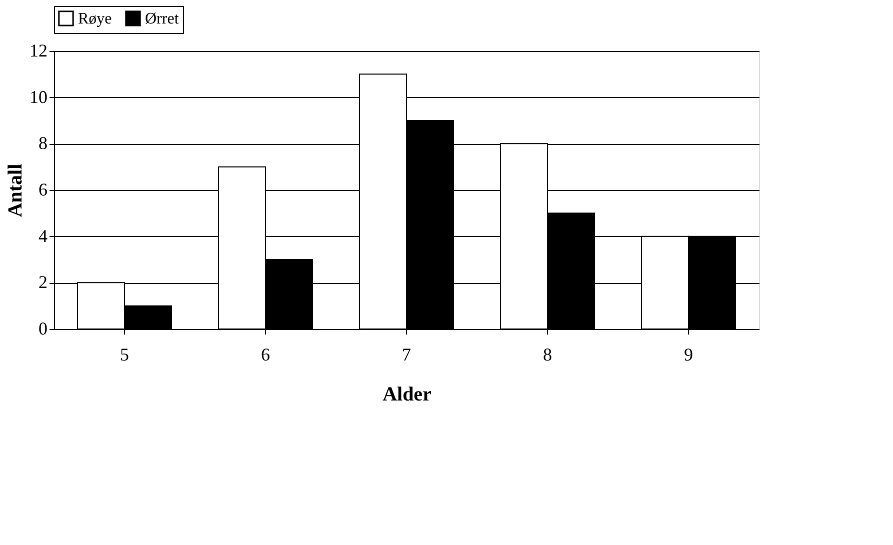  Describe the element at coordinates (43, 328) in the screenshot. I see `y-tick-label: 0` at that location.